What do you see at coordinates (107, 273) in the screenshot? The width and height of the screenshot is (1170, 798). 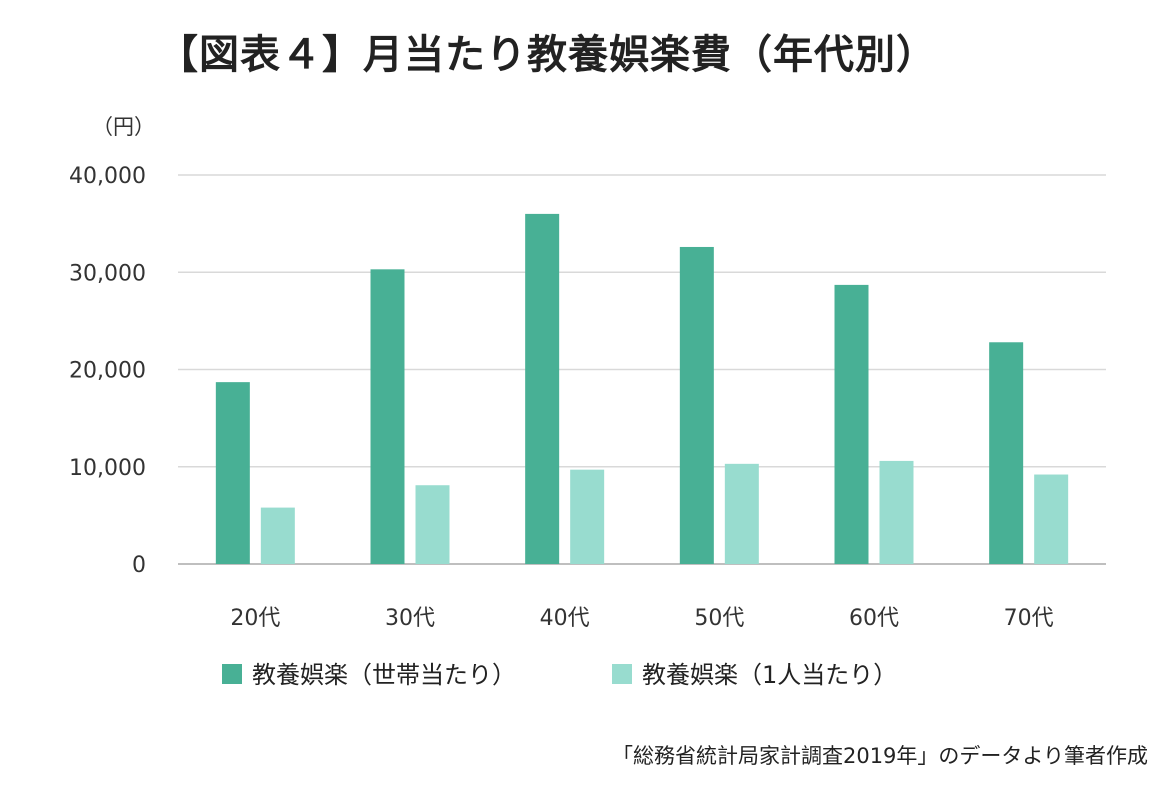 I see `y-tick-label: 30,000` at bounding box center [107, 273].